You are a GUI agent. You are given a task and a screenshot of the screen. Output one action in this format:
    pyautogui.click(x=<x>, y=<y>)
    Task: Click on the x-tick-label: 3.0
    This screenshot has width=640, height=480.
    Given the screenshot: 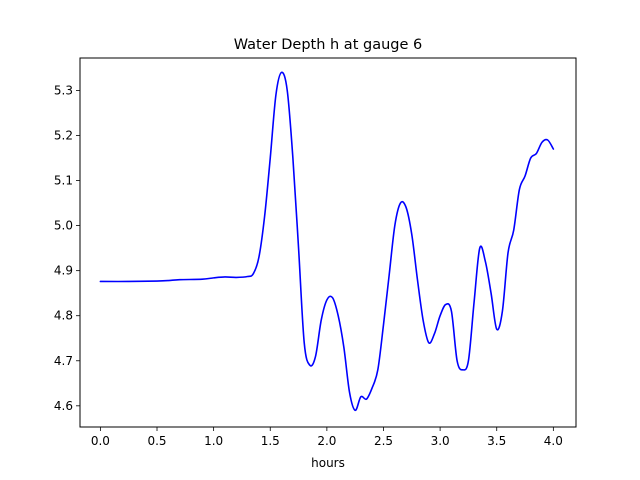 What is the action you would take?
    pyautogui.click(x=440, y=441)
    